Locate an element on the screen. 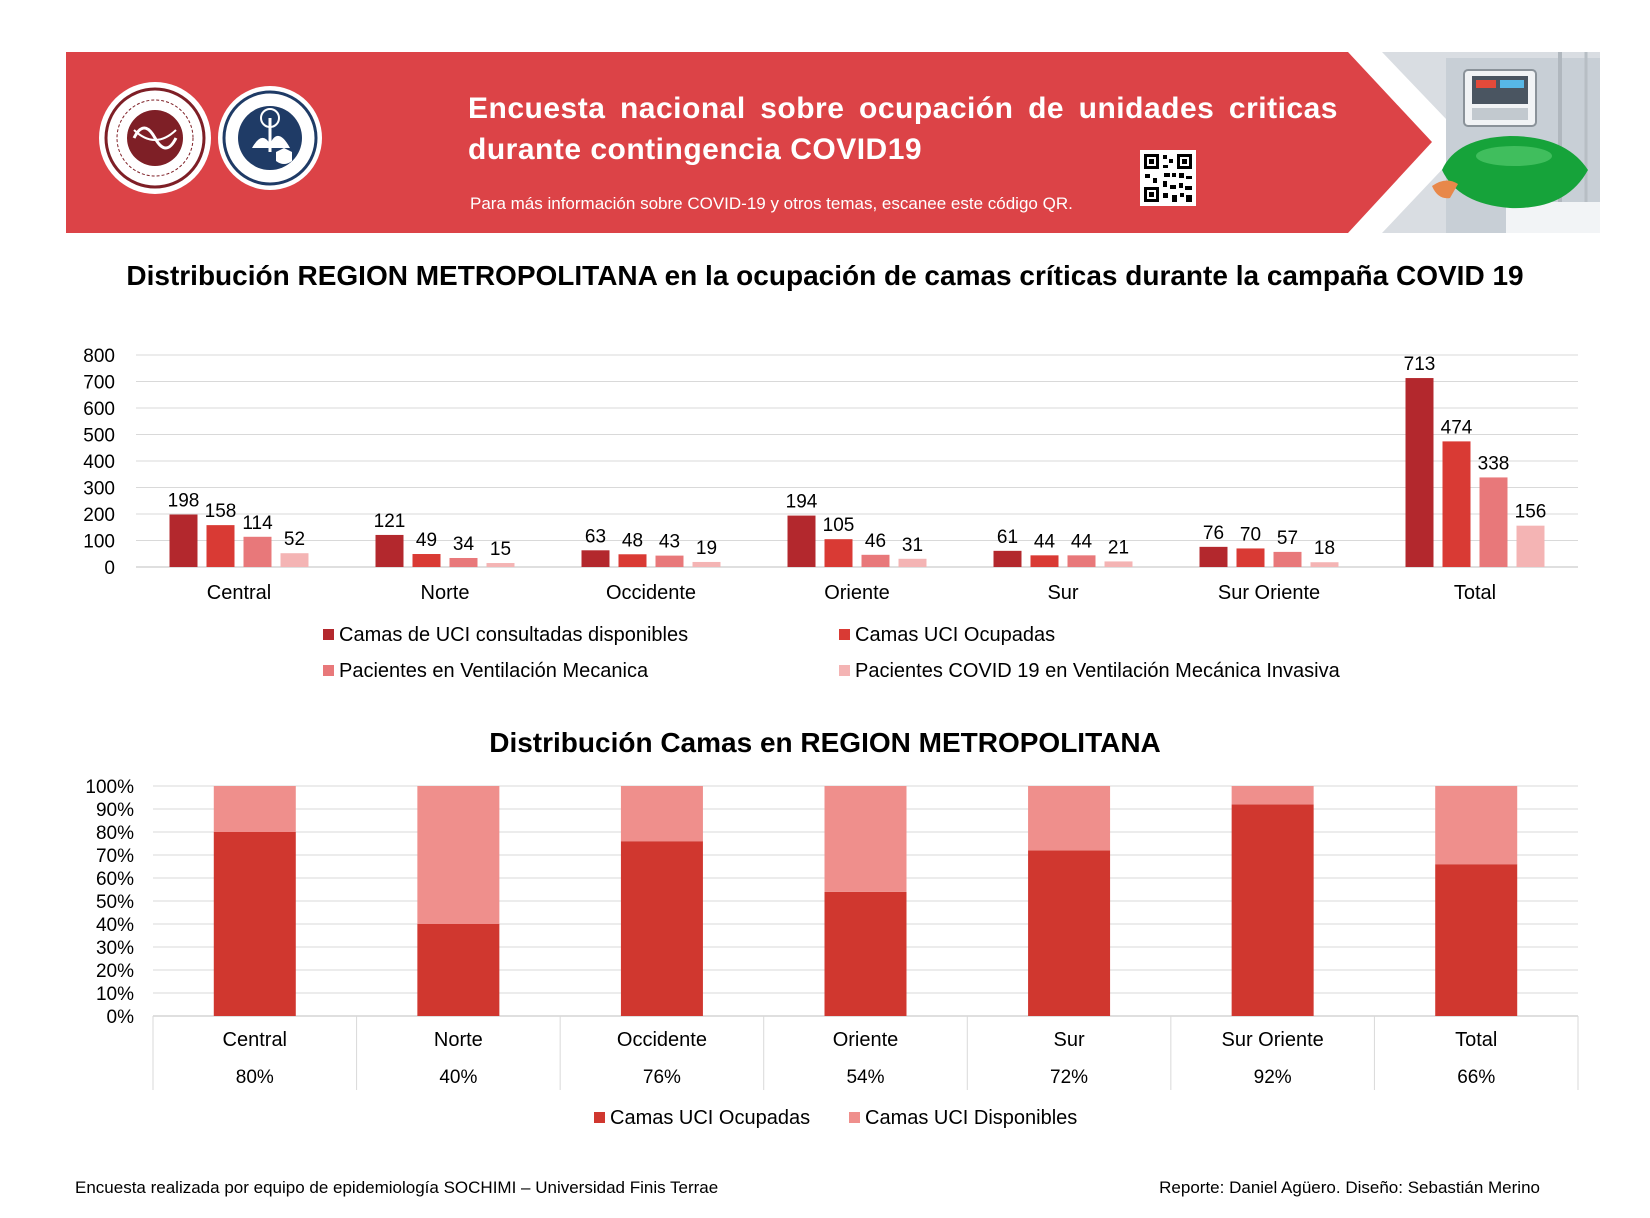 The height and width of the screenshot is (1218, 1650). data-label: 63 is located at coordinates (595, 536).